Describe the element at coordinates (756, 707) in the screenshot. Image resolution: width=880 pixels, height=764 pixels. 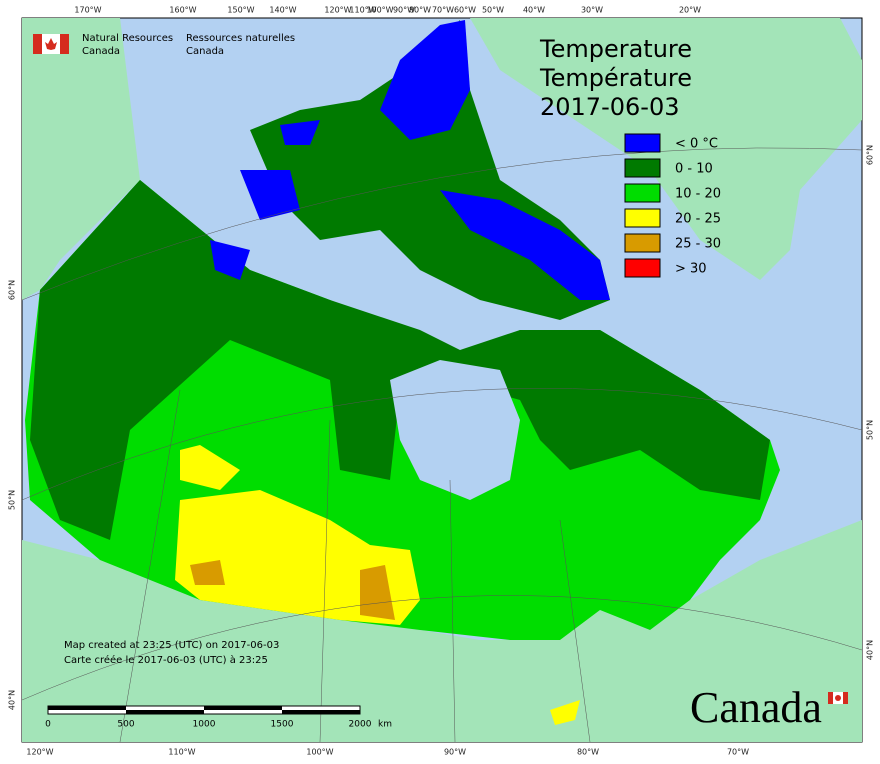
I see `wordmark: Canada` at that location.